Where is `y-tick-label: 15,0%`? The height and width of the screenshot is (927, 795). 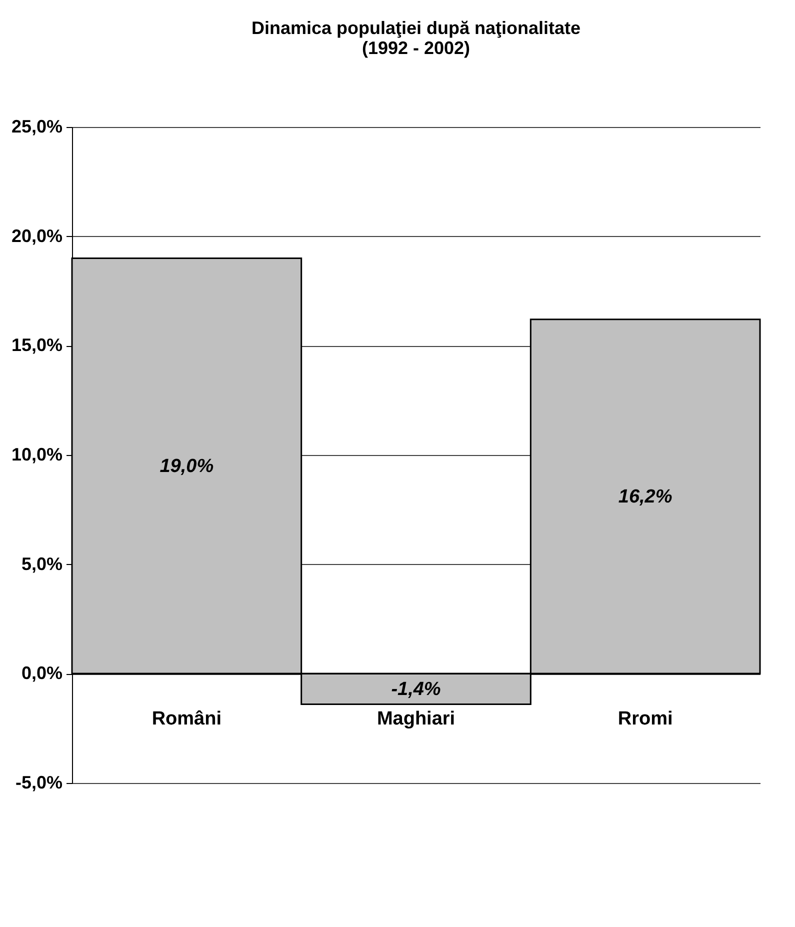 y-tick-label: 15,0% is located at coordinates (36, 345).